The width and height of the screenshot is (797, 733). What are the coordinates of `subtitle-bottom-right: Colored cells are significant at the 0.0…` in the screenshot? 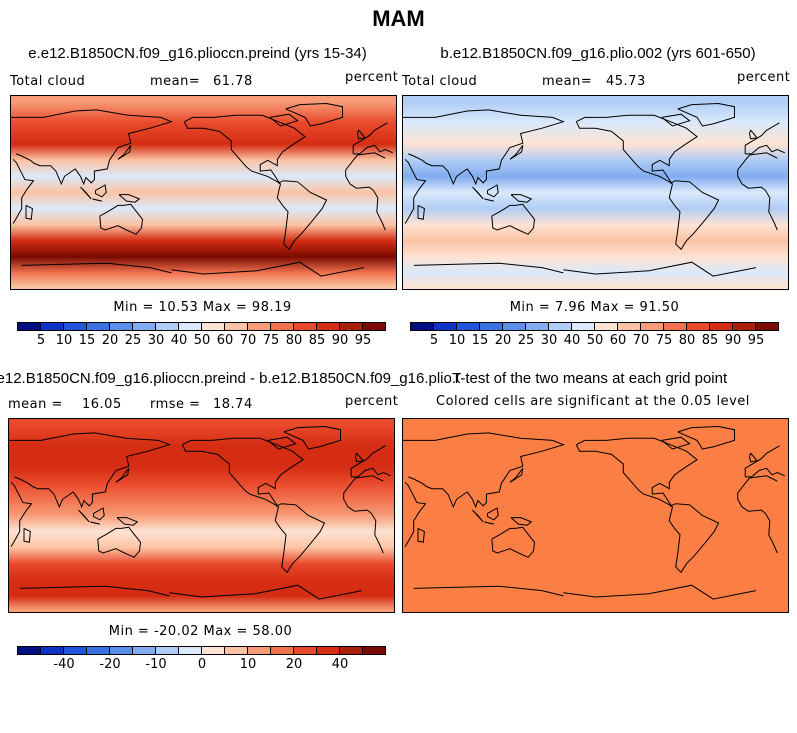 It's located at (593, 401).